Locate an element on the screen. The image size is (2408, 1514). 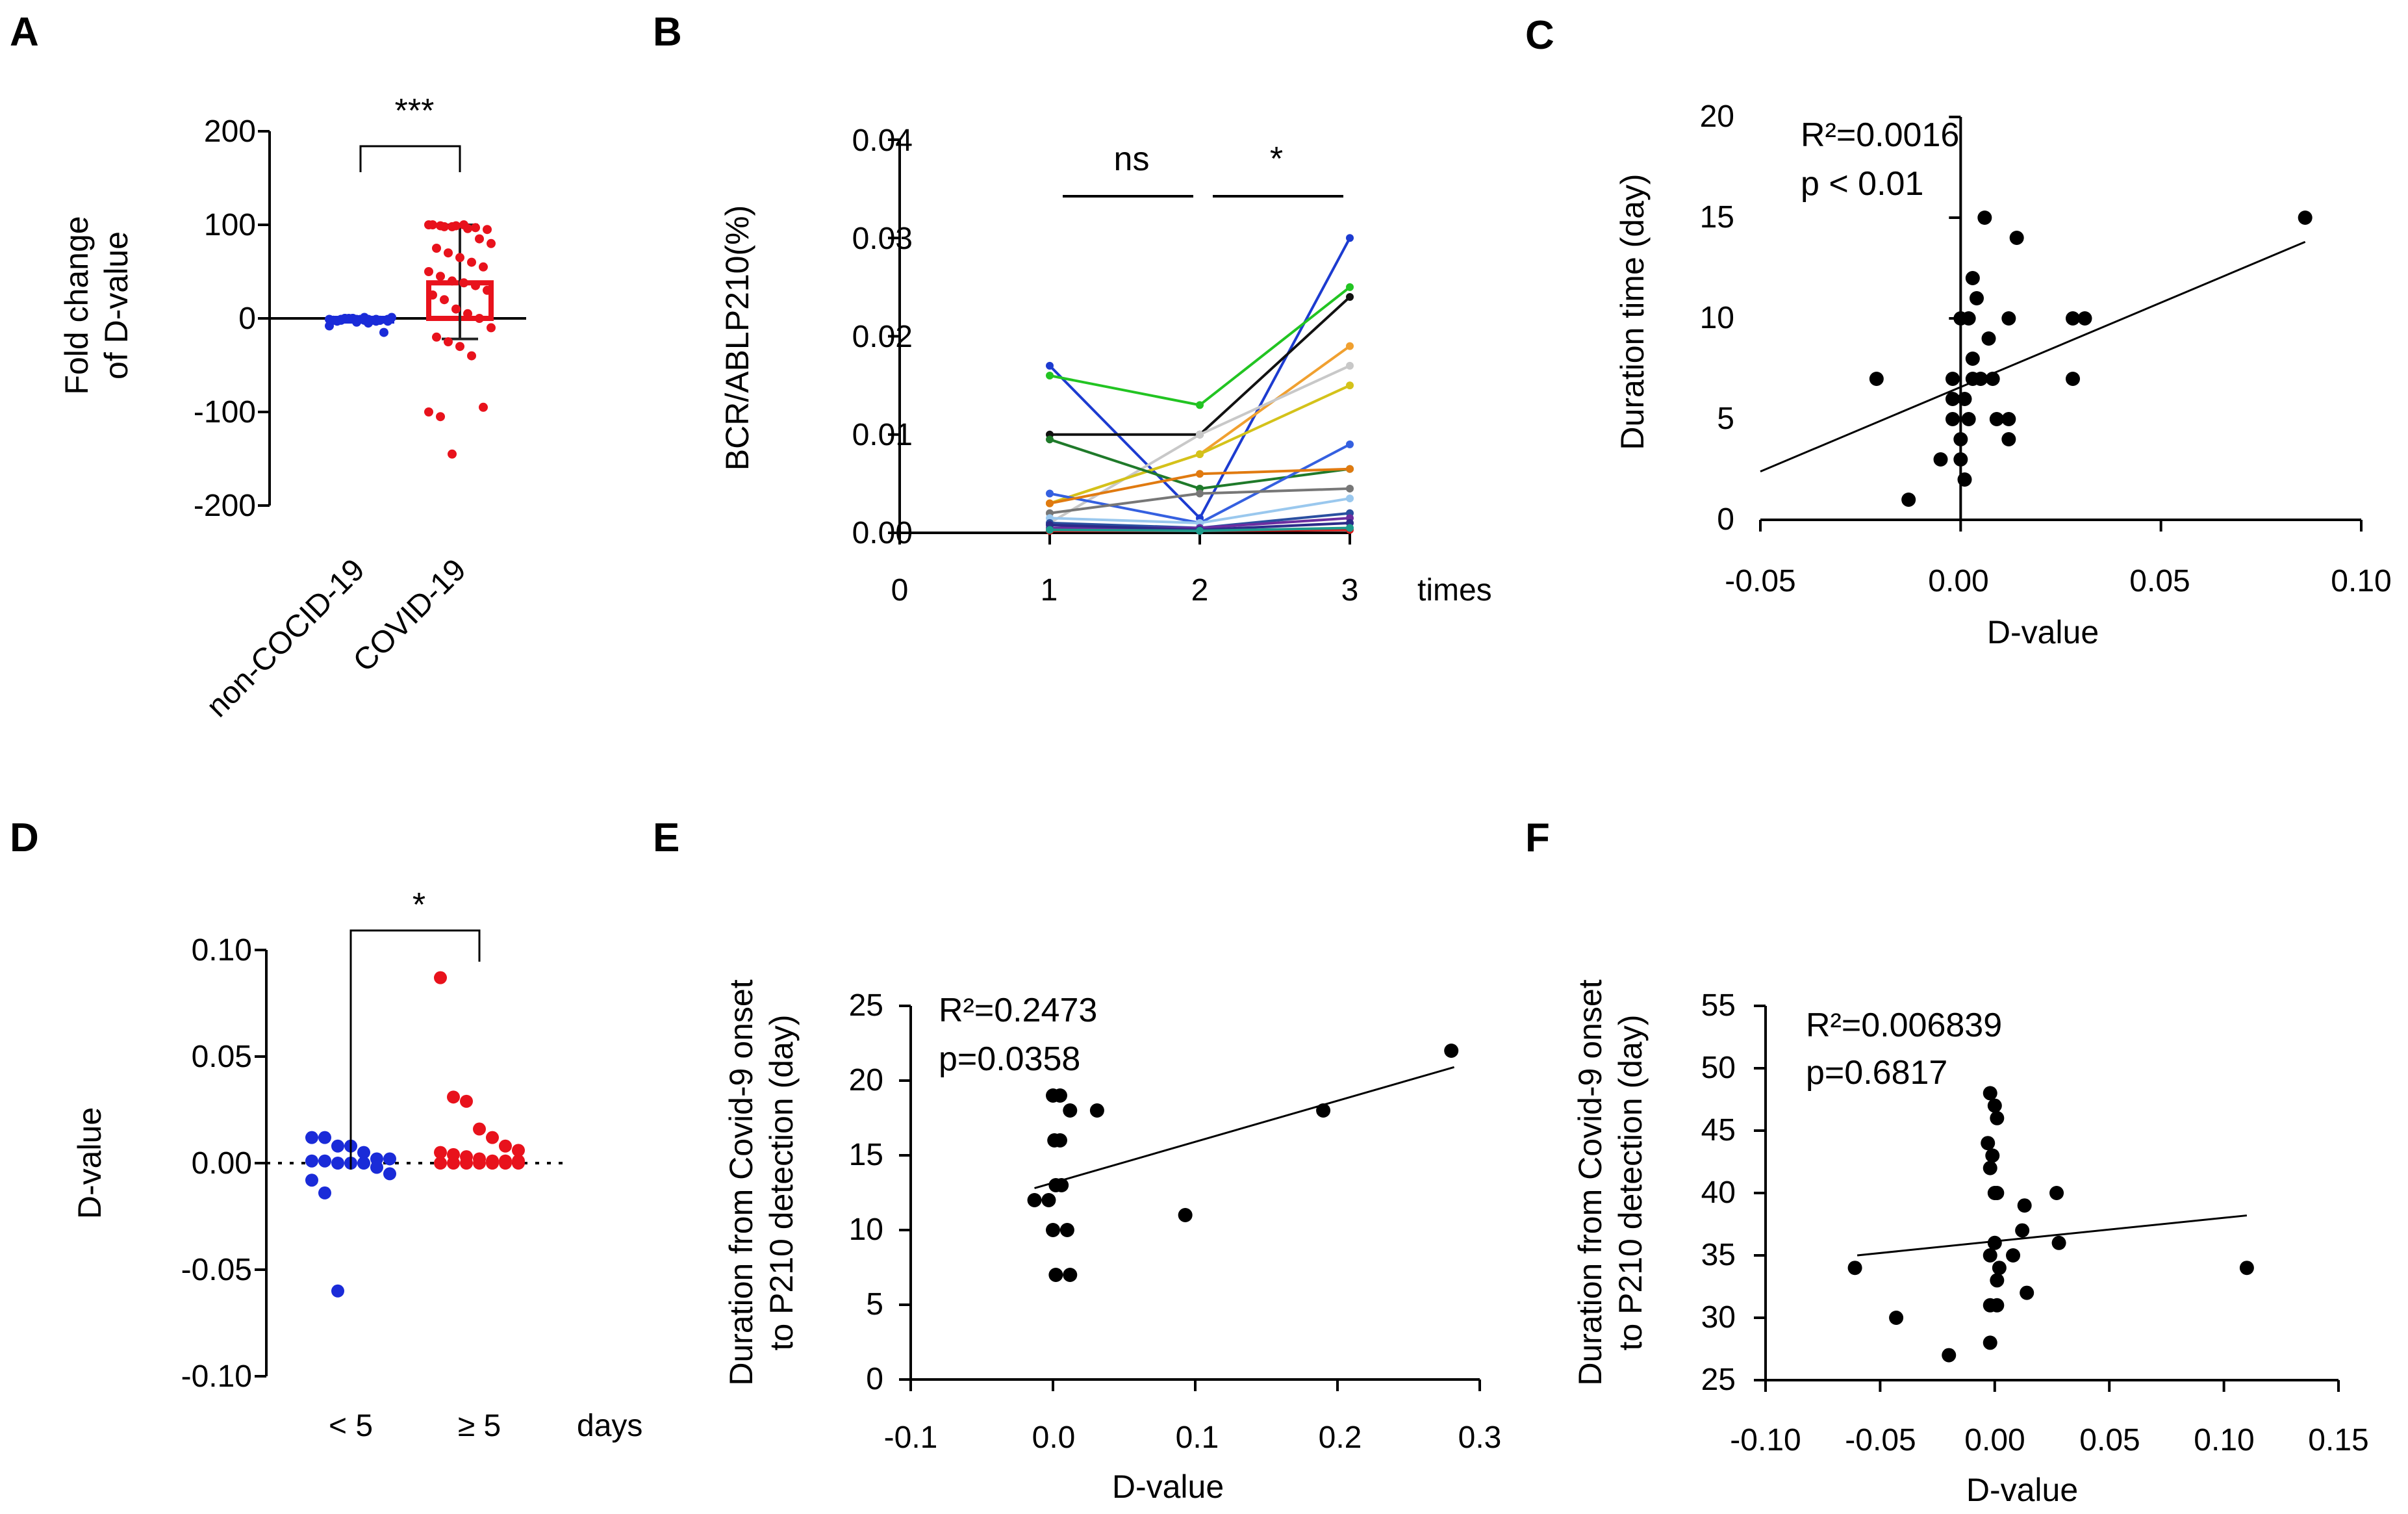
panel-b-ytick-label: 0.04 is located at coordinates (882, 140).